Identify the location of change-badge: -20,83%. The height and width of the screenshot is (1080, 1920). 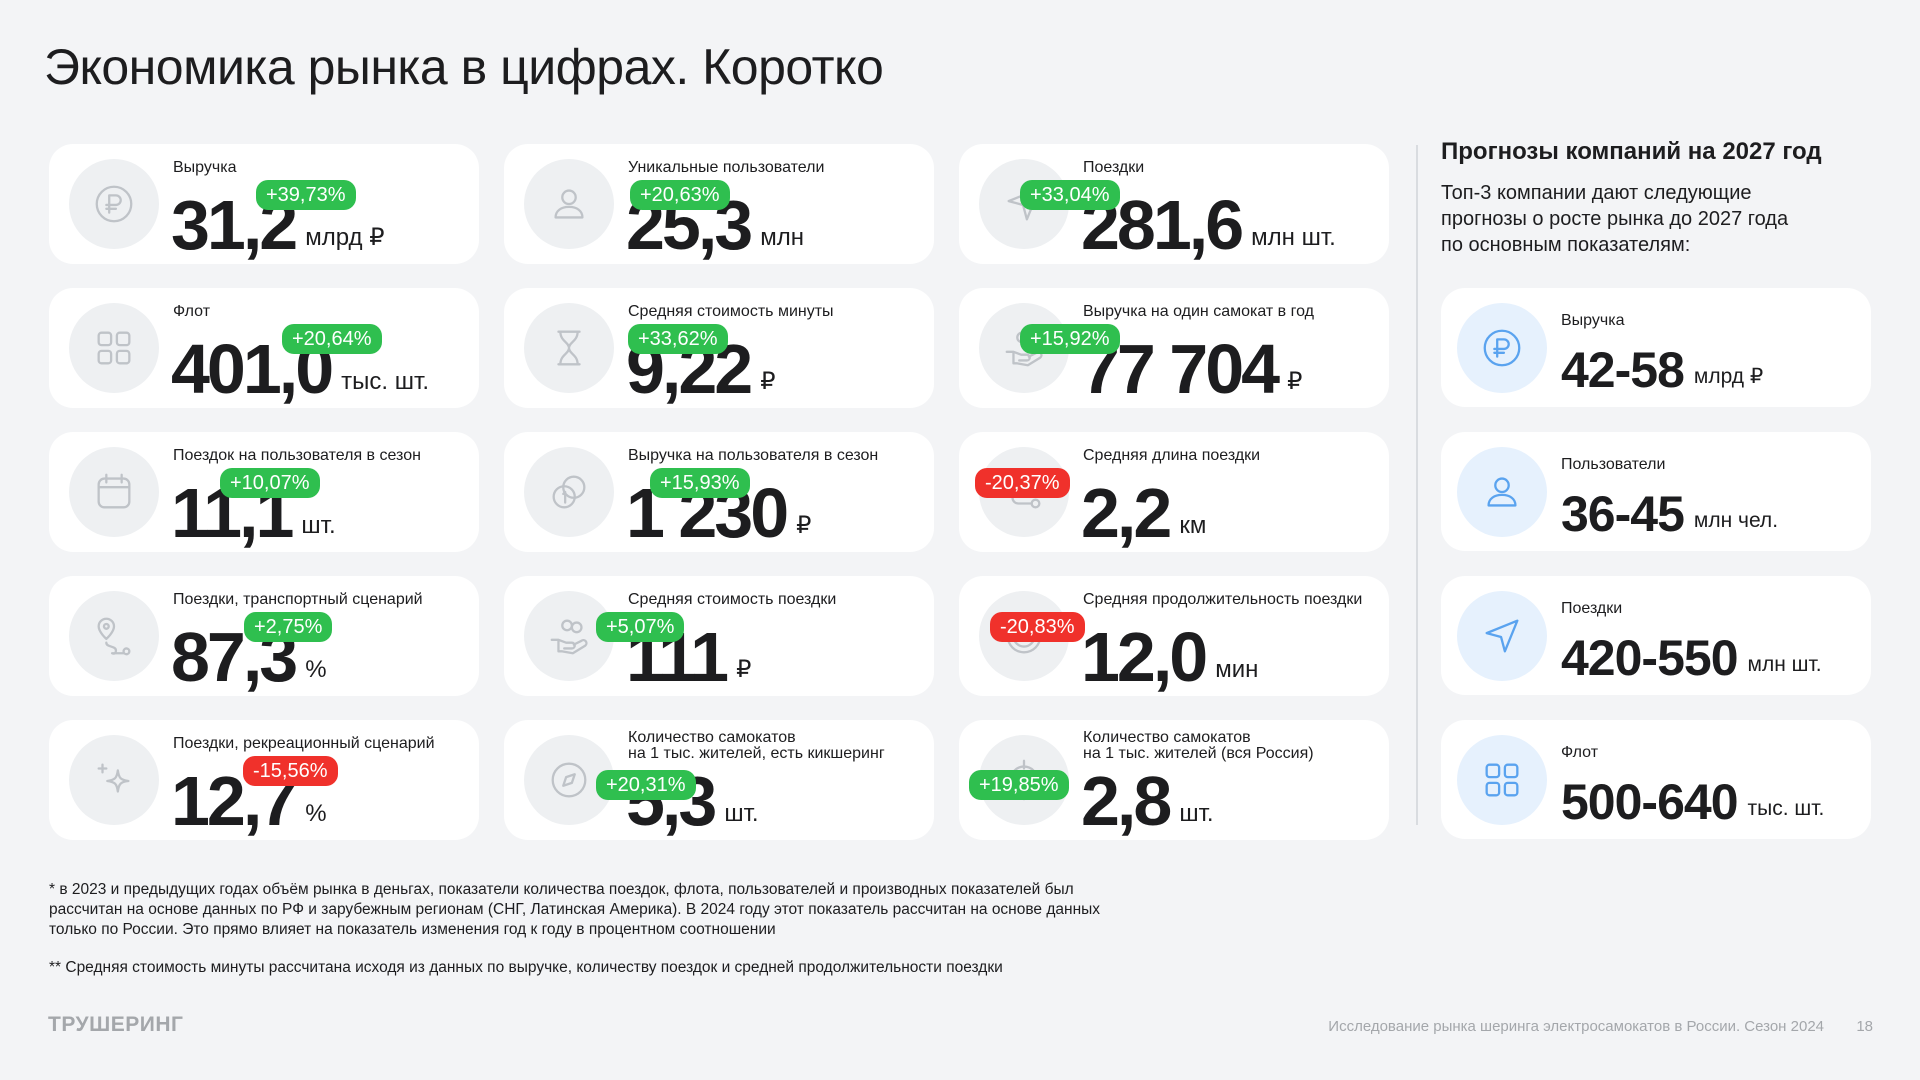
(1037, 627).